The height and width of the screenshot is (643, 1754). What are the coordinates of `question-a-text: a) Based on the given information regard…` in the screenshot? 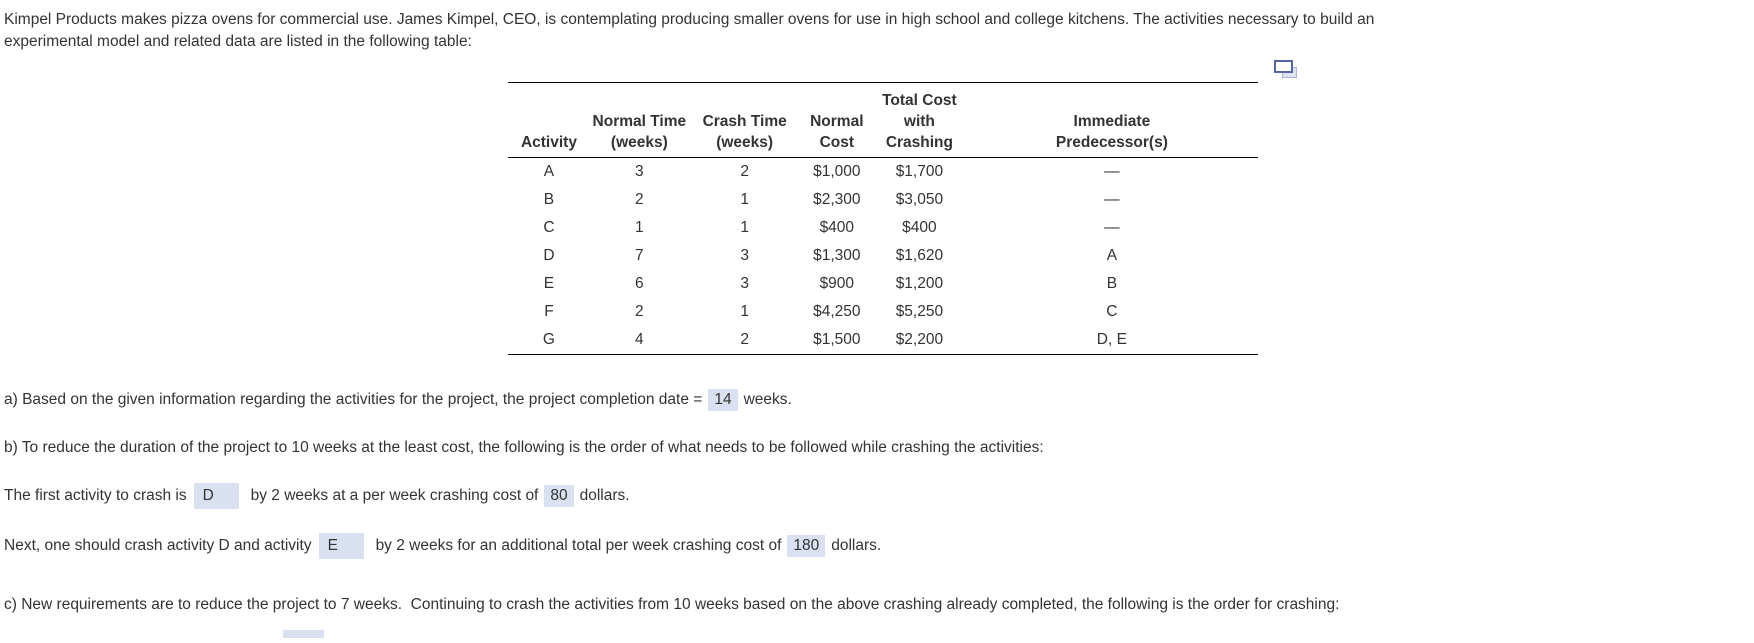 It's located at (353, 399).